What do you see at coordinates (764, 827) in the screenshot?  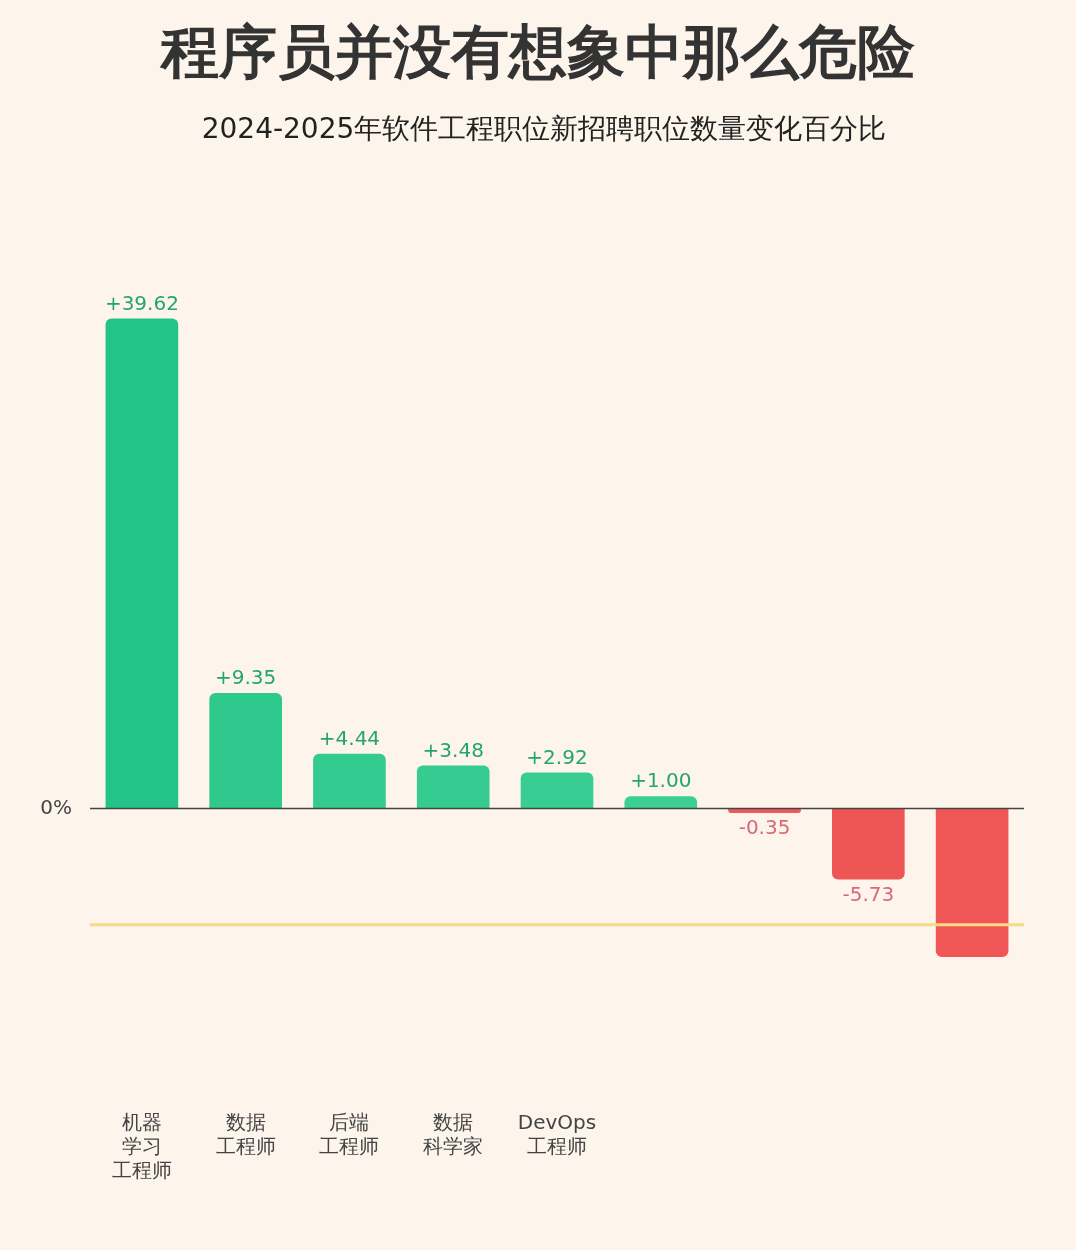 I see `data-label: -0.35` at bounding box center [764, 827].